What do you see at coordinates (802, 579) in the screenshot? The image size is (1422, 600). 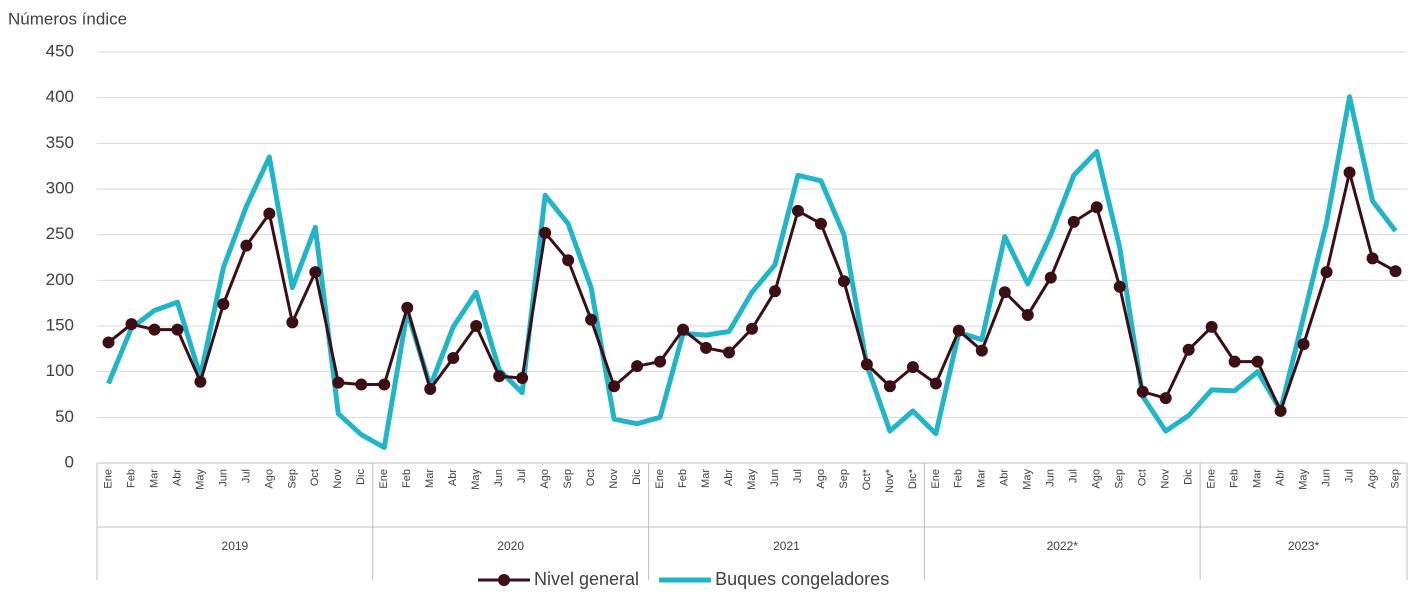 I see `legend-label: Buques congeladores` at bounding box center [802, 579].